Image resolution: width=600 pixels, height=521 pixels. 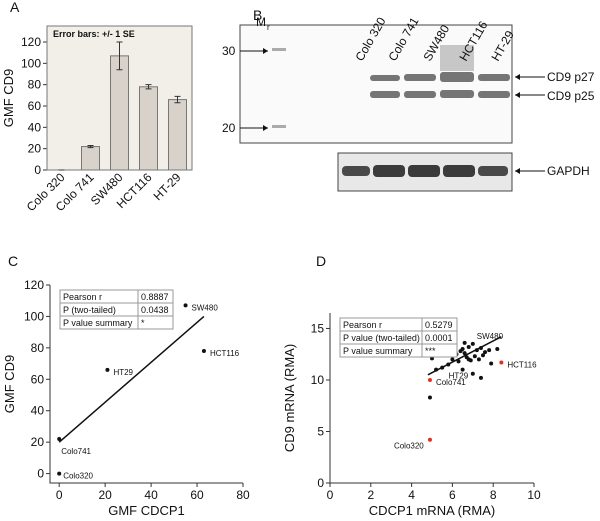 What do you see at coordinates (15, 7) in the screenshot?
I see `panel-label: A` at bounding box center [15, 7].